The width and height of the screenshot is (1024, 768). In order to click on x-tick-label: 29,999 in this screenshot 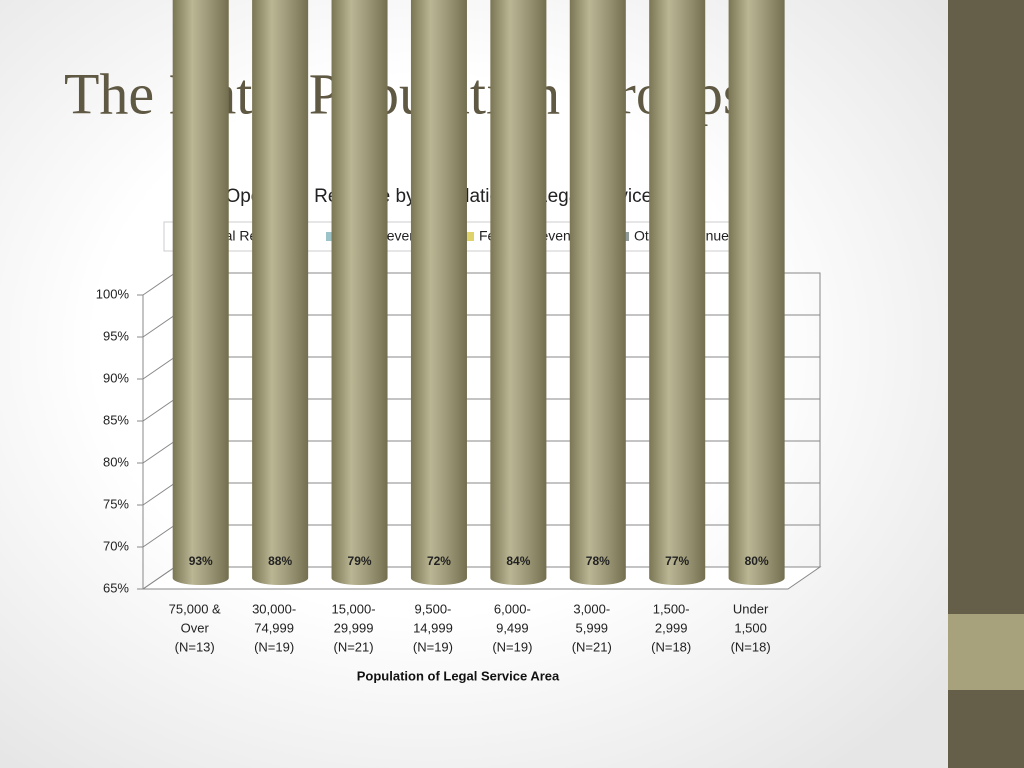, I will do `click(354, 627)`.